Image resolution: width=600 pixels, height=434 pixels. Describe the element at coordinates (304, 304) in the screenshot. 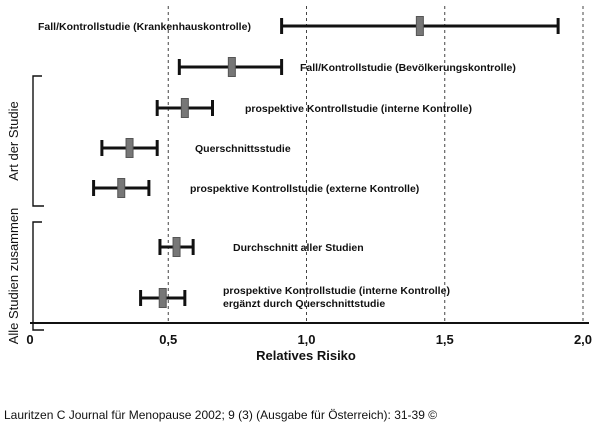

I see `study-label-6-1: ergänzt durch Querschnittstudie` at that location.